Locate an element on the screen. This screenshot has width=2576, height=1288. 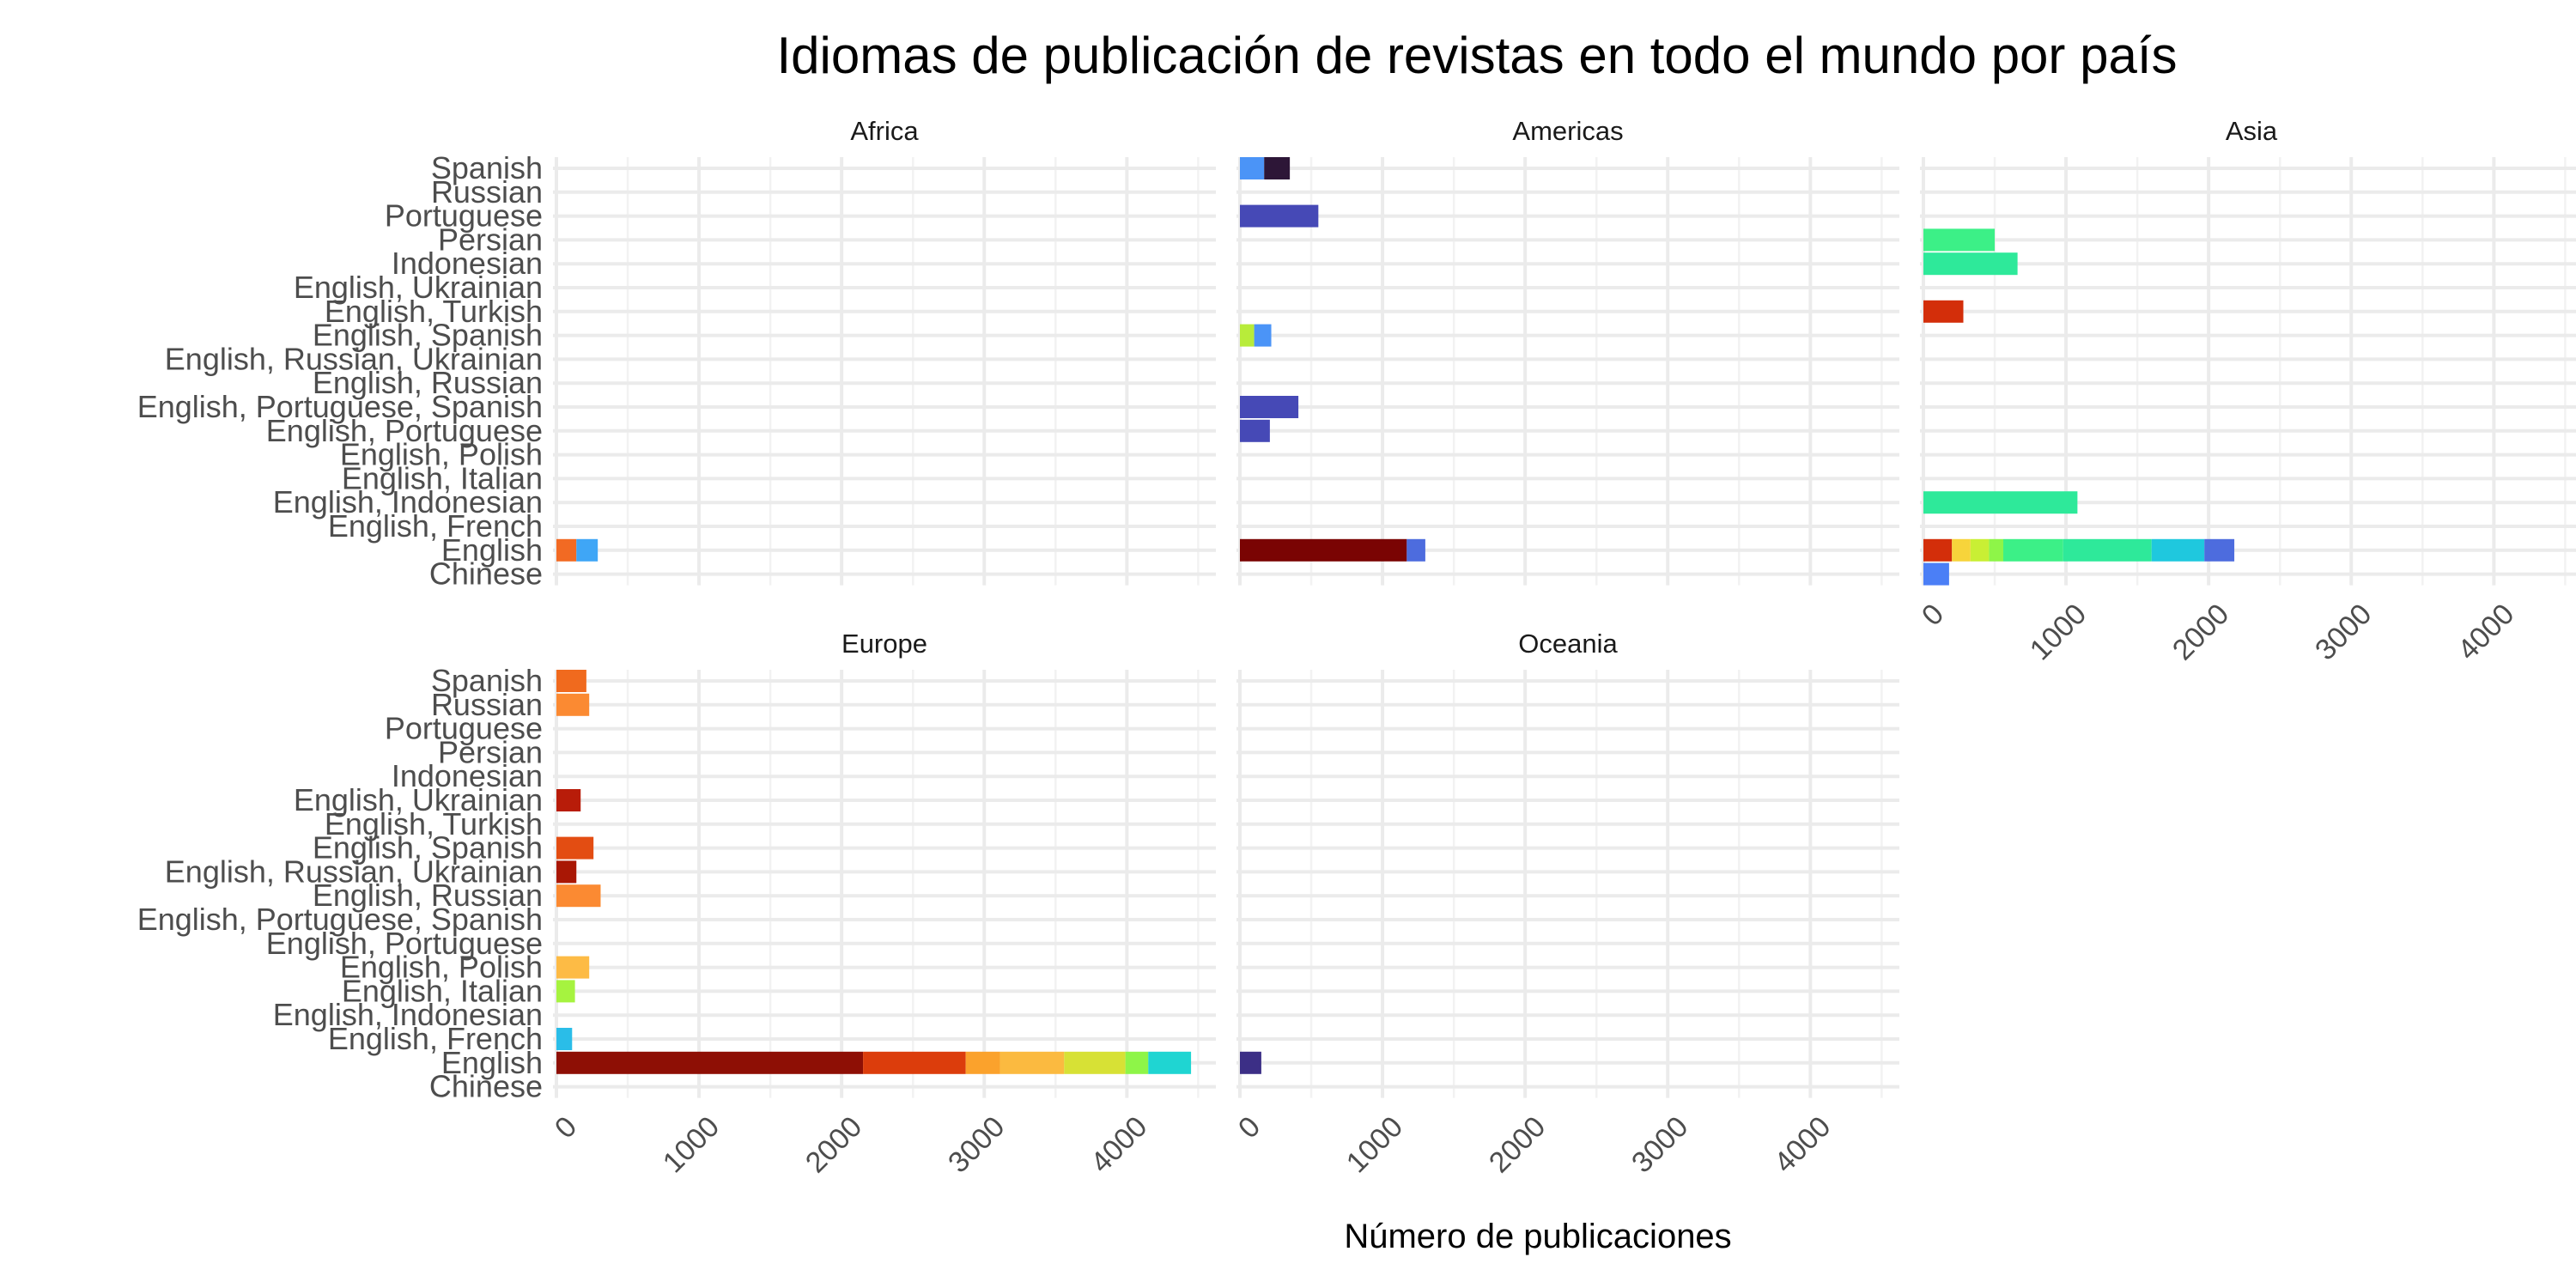
x-axis-title: Número de publicaciones is located at coordinates (1537, 1236).